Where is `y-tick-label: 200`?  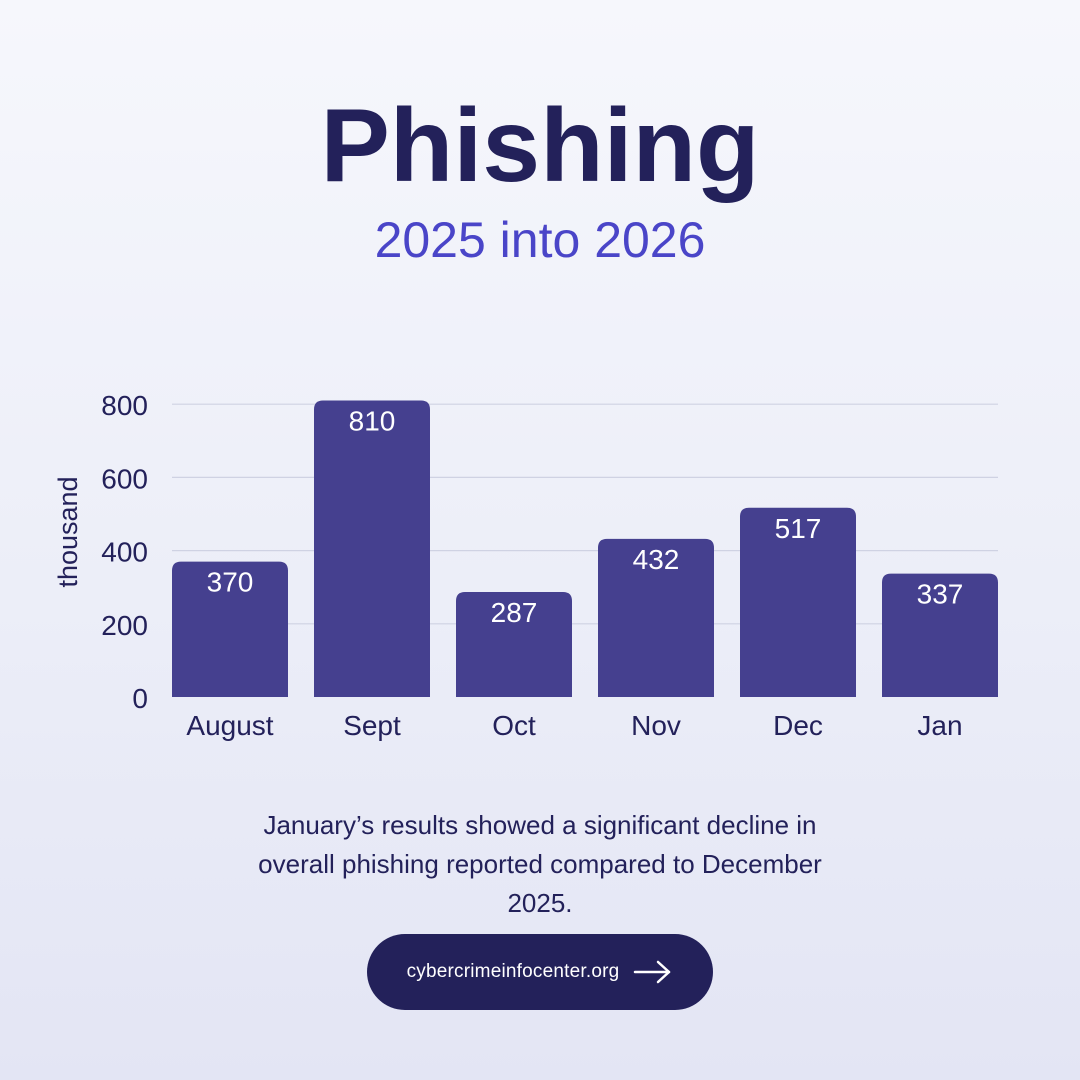
y-tick-label: 200 is located at coordinates (124, 625).